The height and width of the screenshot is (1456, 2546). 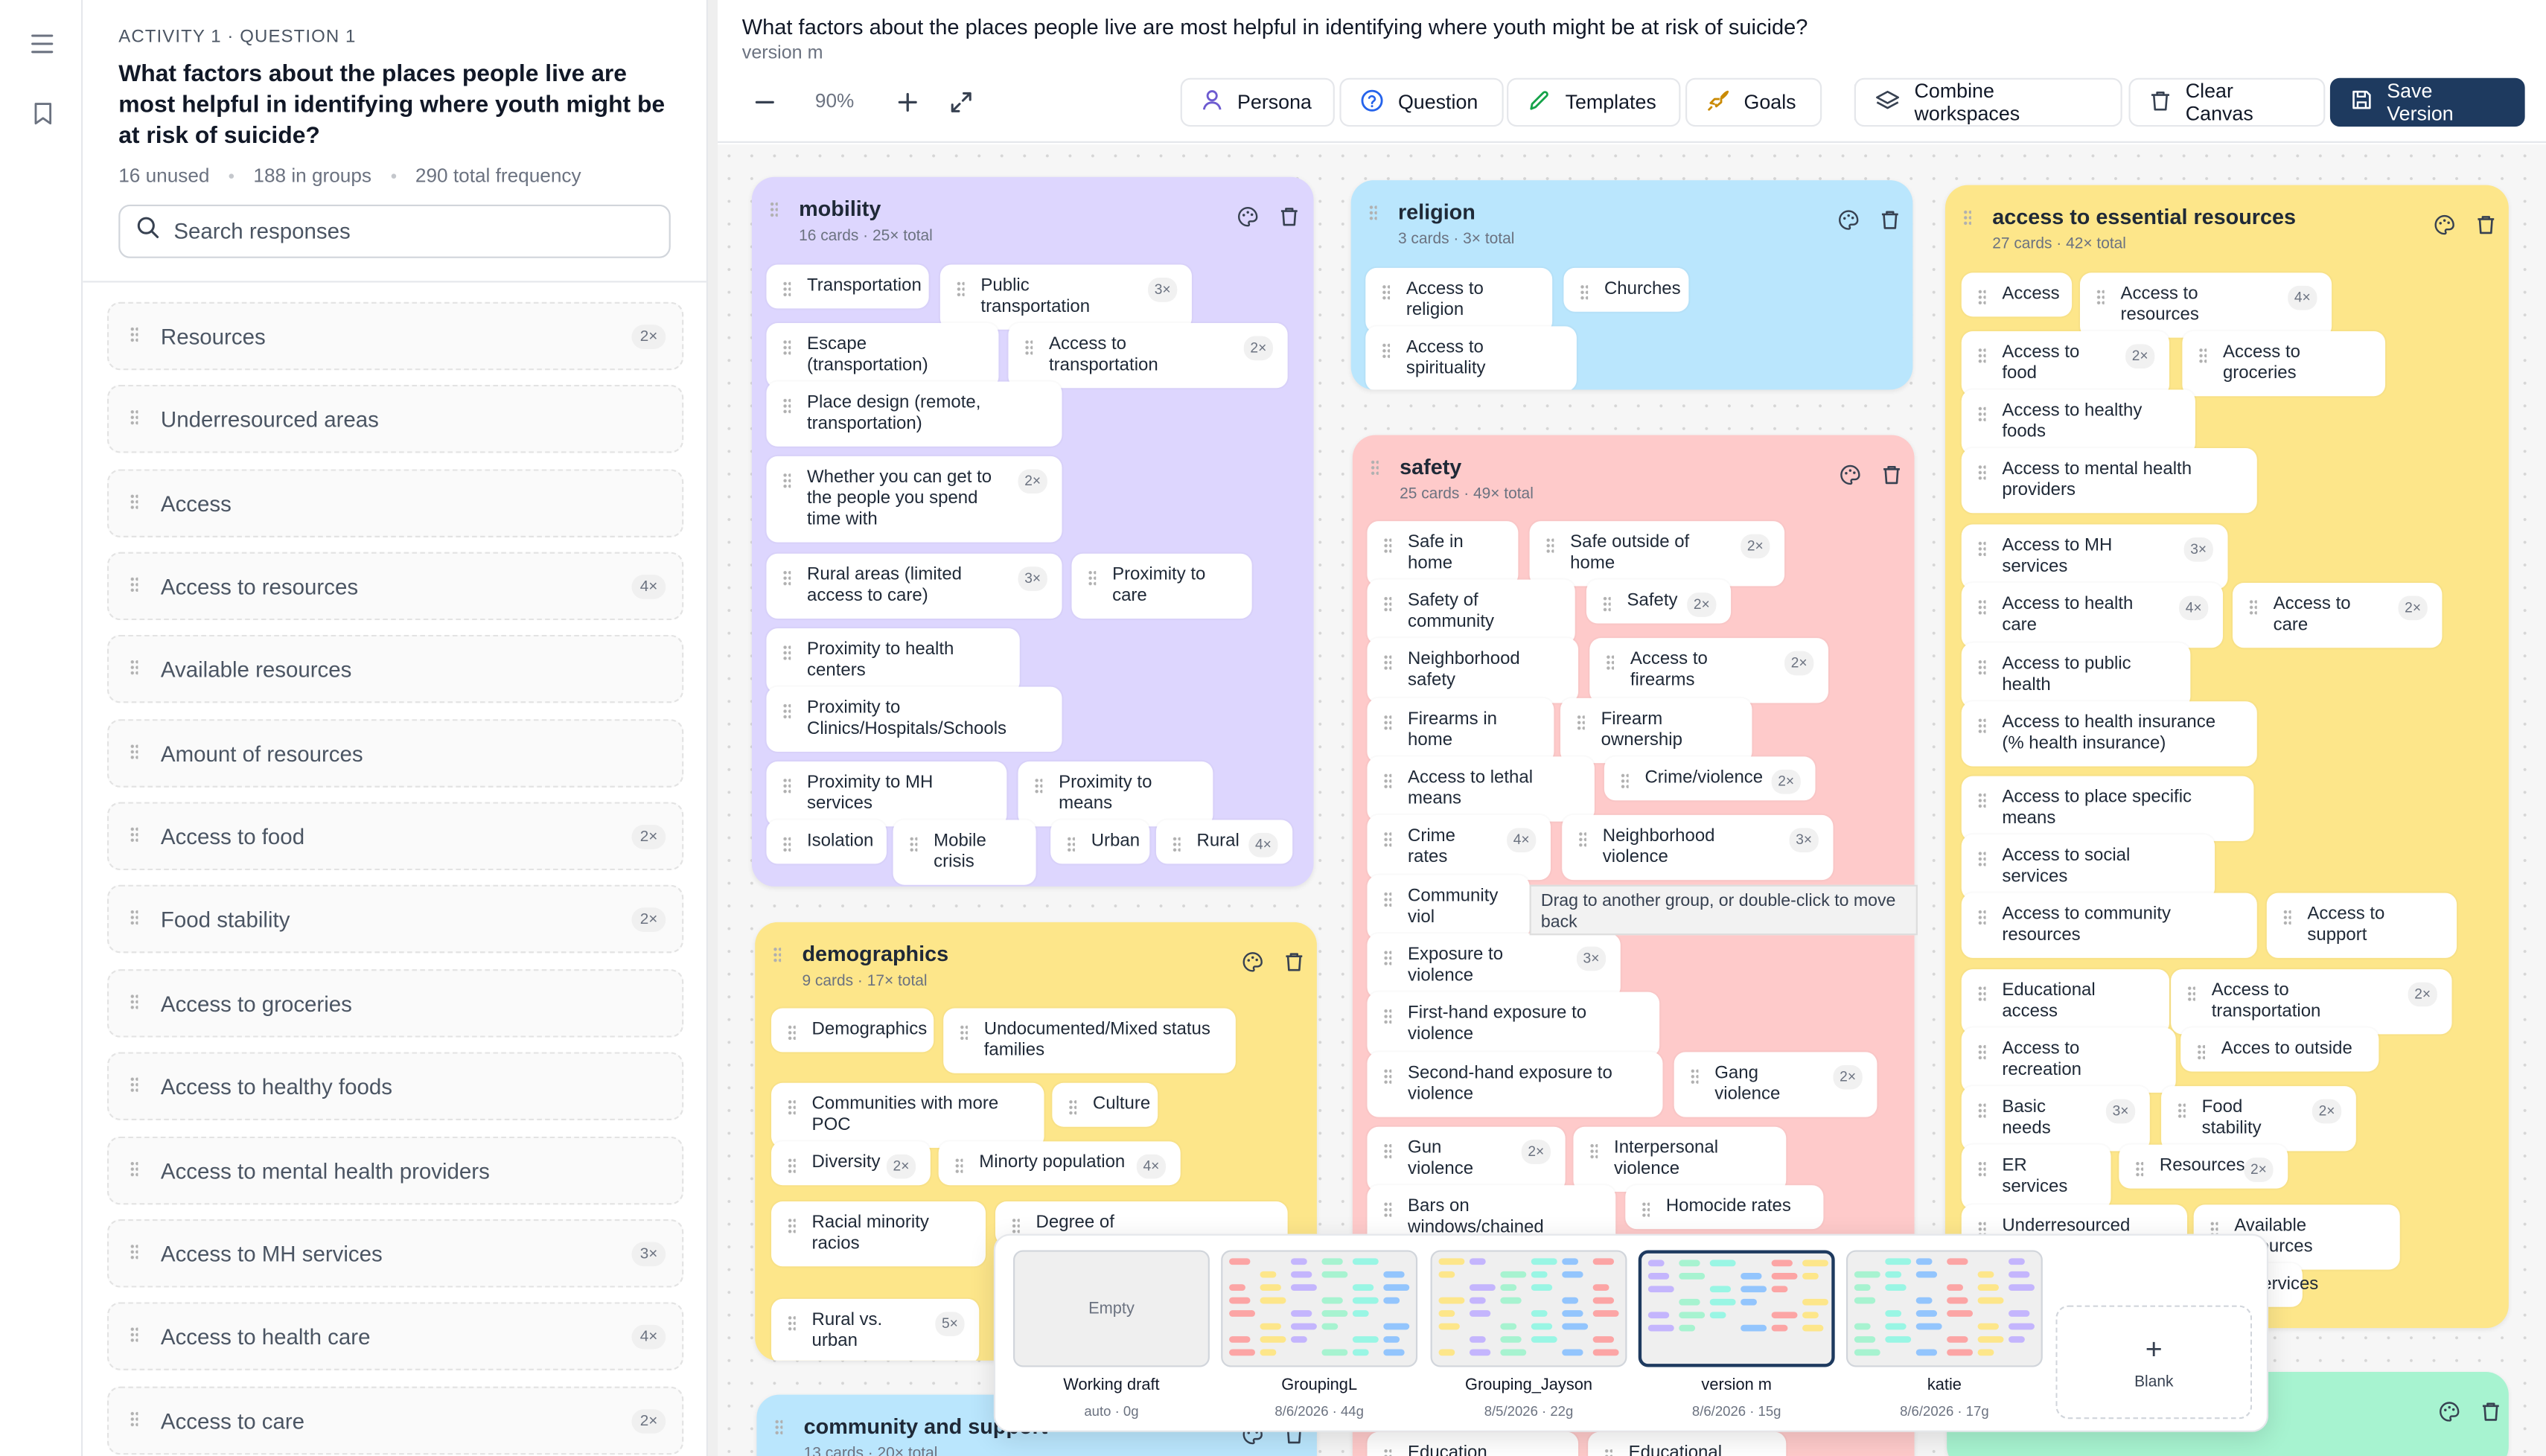 What do you see at coordinates (1459, 847) in the screenshot?
I see `response-card: Crime rates 4×` at bounding box center [1459, 847].